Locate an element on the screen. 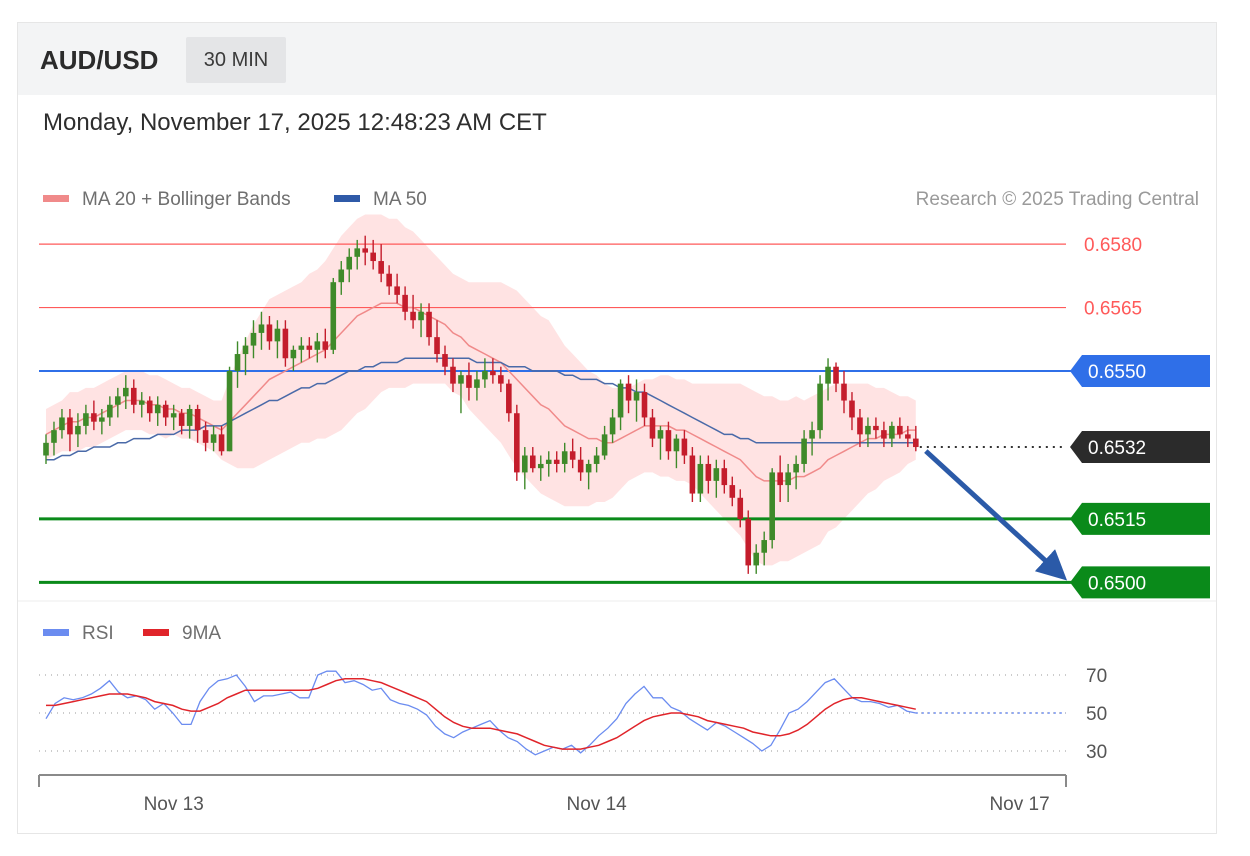 This screenshot has width=1250, height=856. time-axis-label: Nov 14 is located at coordinates (597, 804).